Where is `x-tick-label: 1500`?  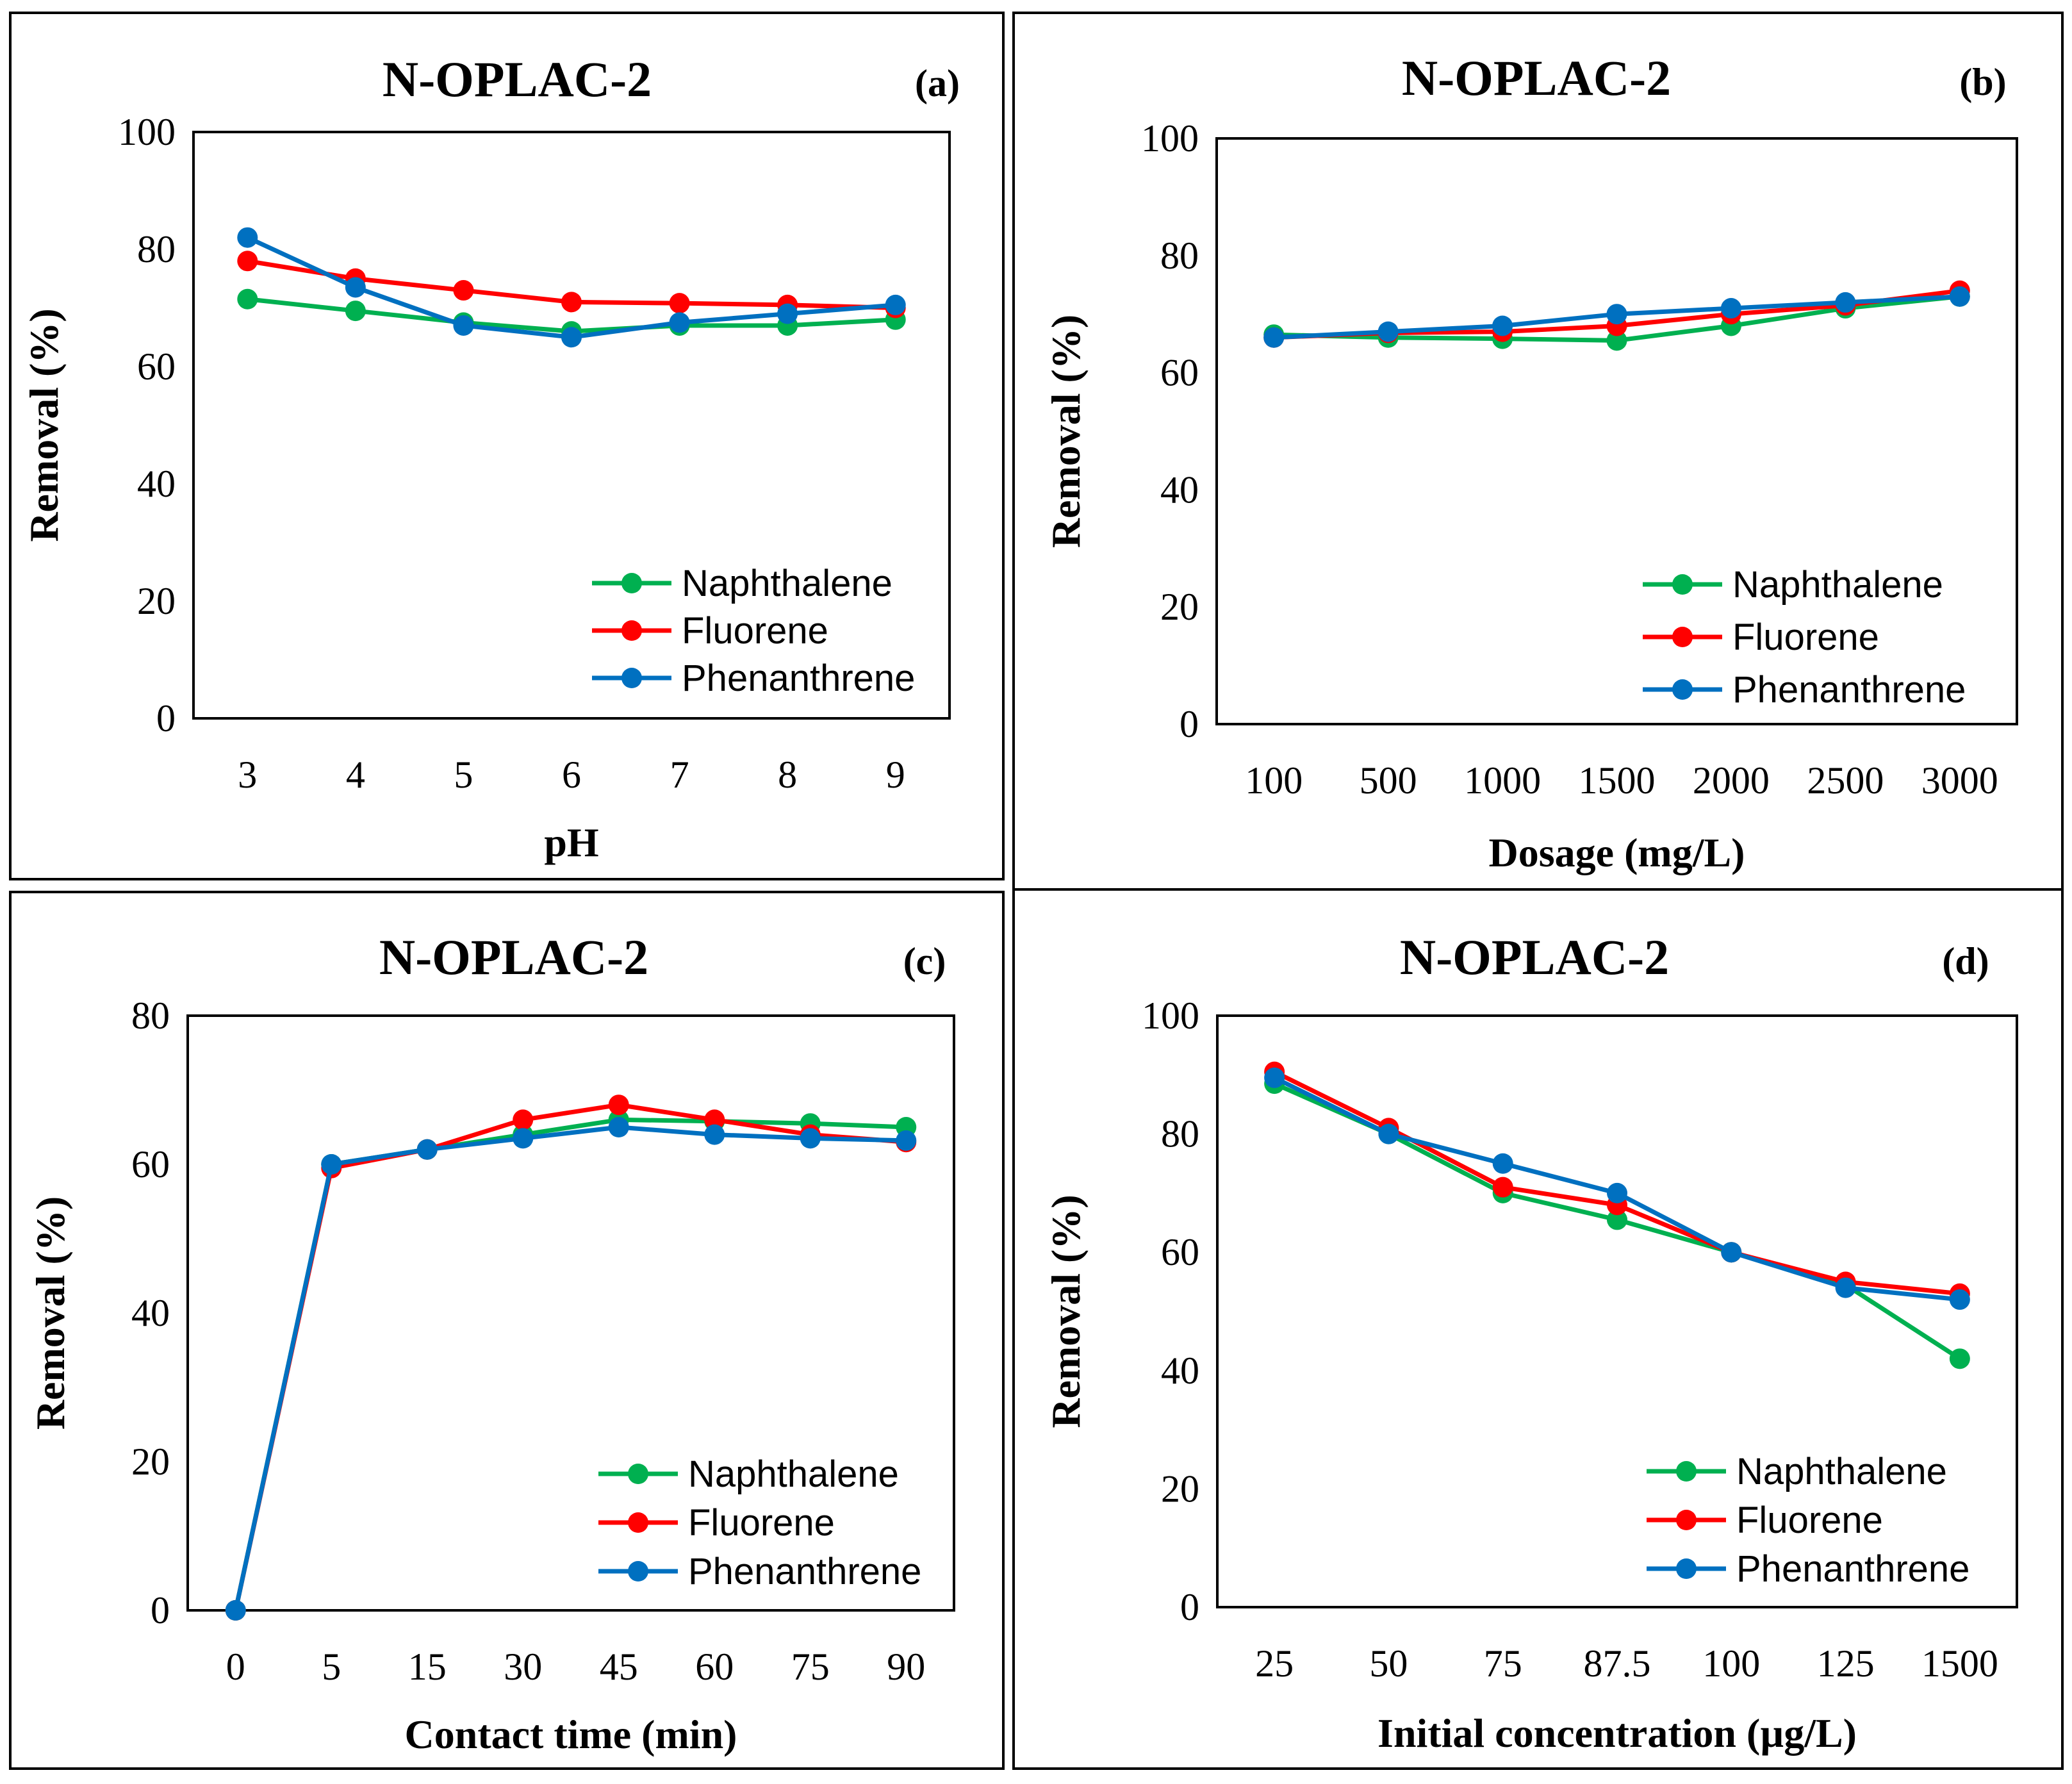 x-tick-label: 1500 is located at coordinates (1959, 1664).